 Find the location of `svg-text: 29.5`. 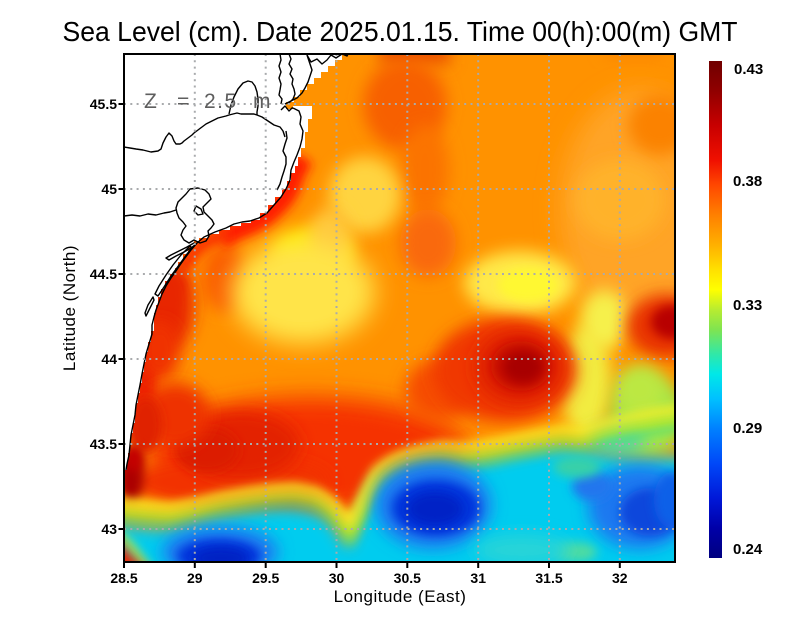

svg-text: 29.5 is located at coordinates (265, 578).